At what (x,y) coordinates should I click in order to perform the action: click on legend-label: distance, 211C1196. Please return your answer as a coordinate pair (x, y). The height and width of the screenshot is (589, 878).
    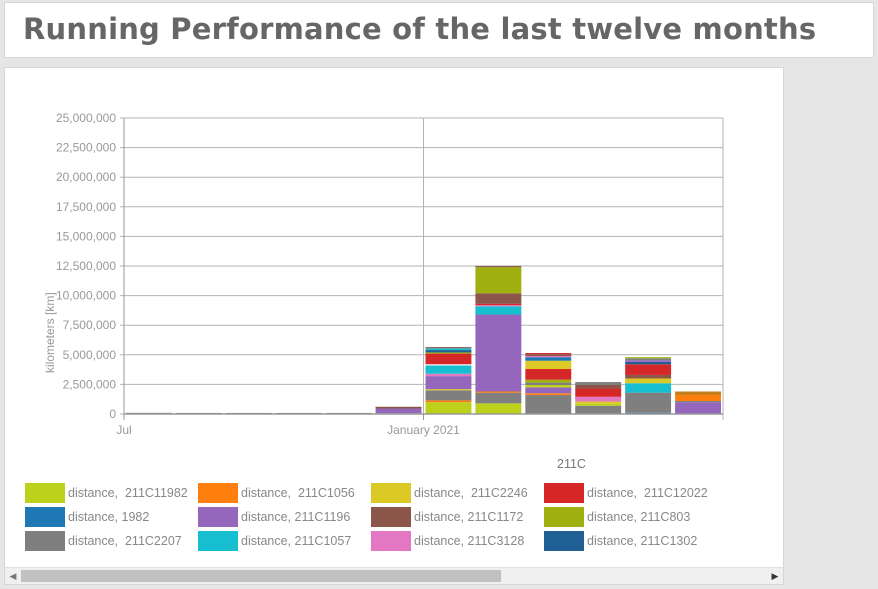
    Looking at the image, I should click on (296, 517).